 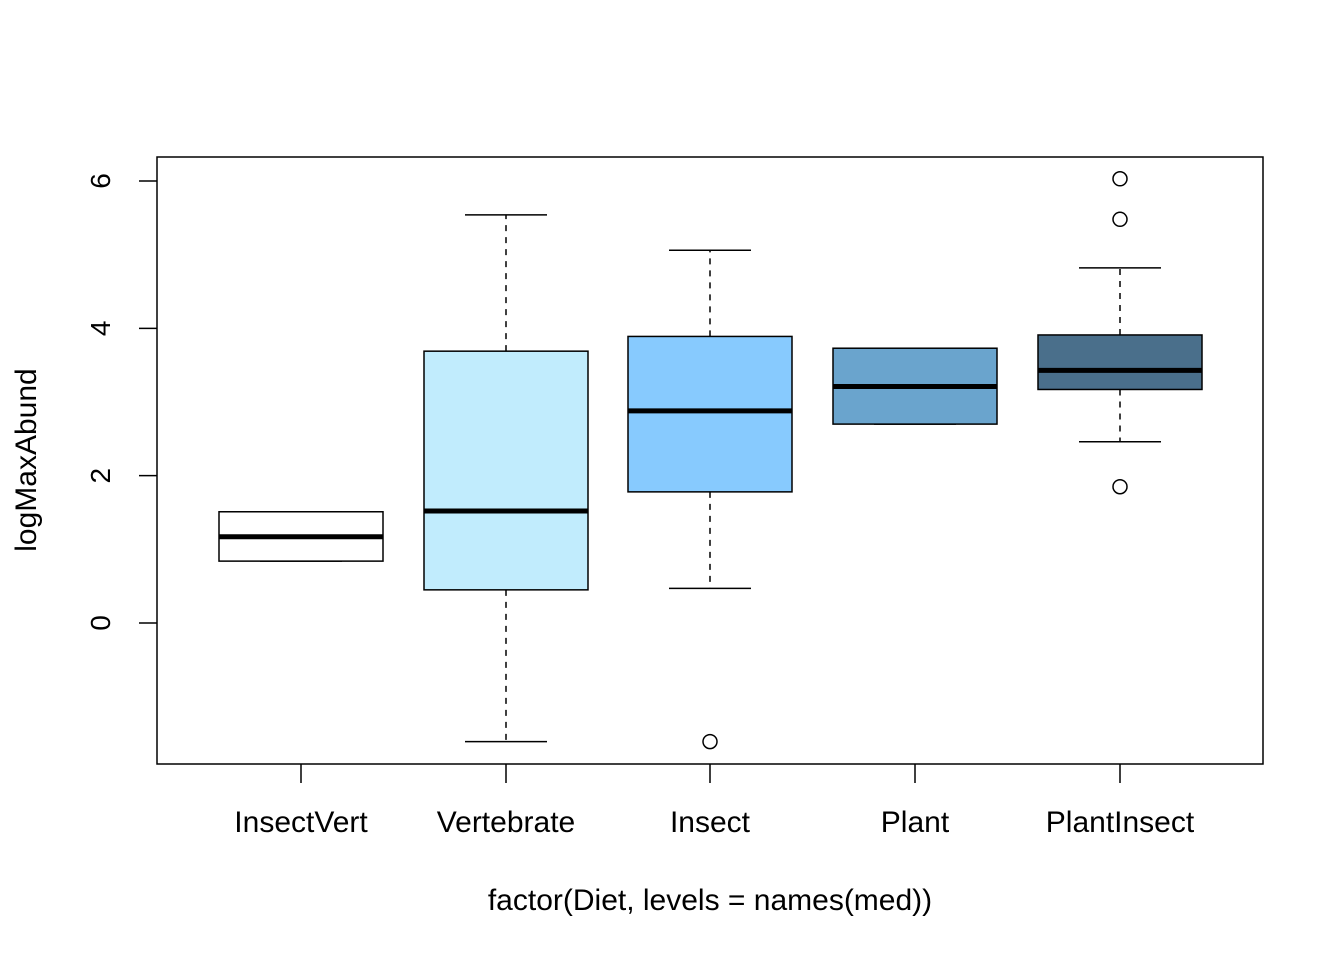 I want to click on x-axis-label: factor(Diet, levels = names(med)), so click(x=710, y=900).